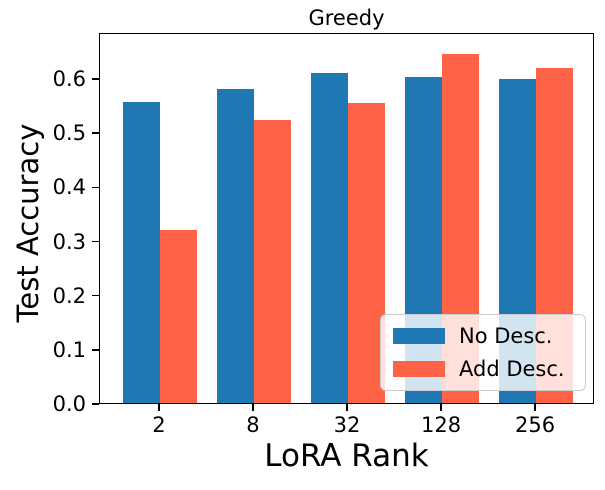 The height and width of the screenshot is (490, 605). I want to click on x-tick-label-32: 32, so click(347, 425).